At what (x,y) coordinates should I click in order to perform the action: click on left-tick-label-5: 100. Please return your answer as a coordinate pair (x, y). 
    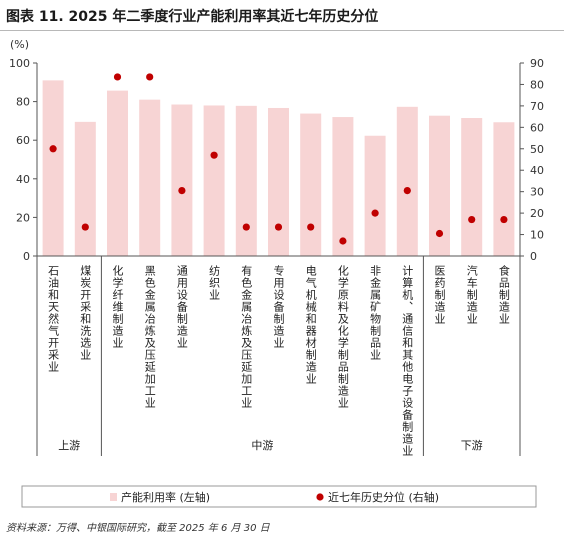
    Looking at the image, I should click on (19, 63).